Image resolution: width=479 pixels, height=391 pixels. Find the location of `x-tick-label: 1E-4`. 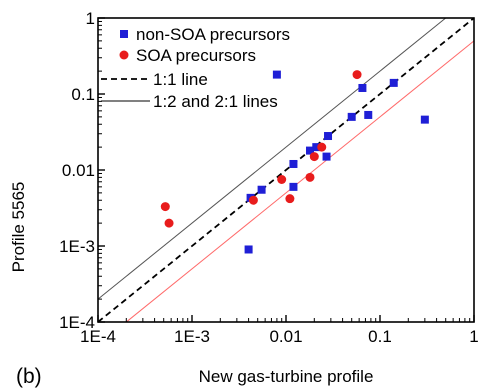

x-tick-label: 1E-4 is located at coordinates (98, 336).